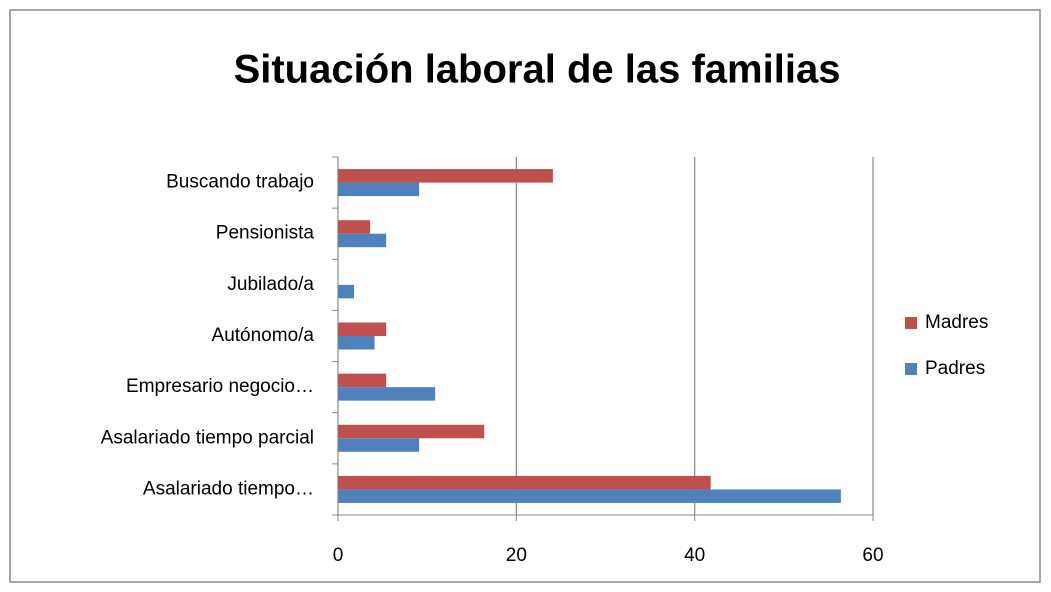 This screenshot has height=592, width=1051. What do you see at coordinates (872, 555) in the screenshot?
I see `x-tick-label: 60` at bounding box center [872, 555].